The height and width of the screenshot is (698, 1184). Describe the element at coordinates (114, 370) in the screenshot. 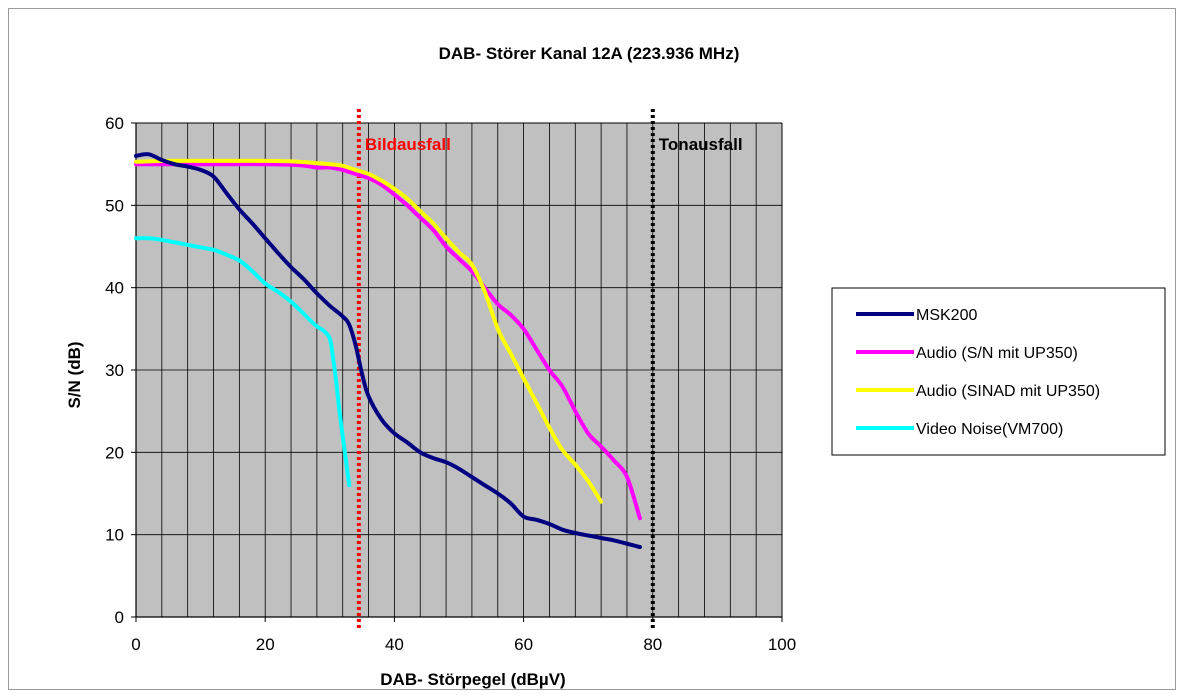

I see `y-tick-label: 30` at that location.